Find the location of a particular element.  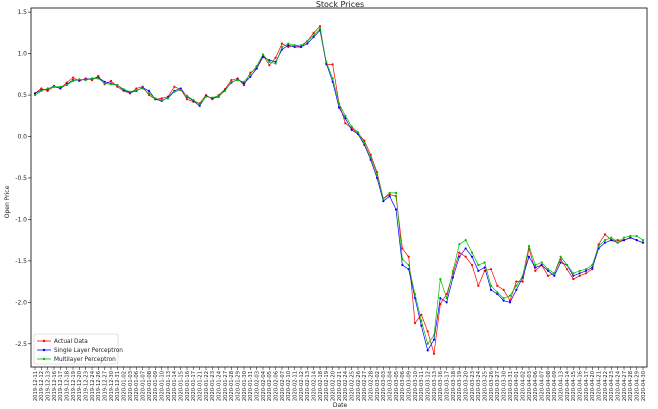

x-tick-label: 2020-04-08 is located at coordinates (549, 386).